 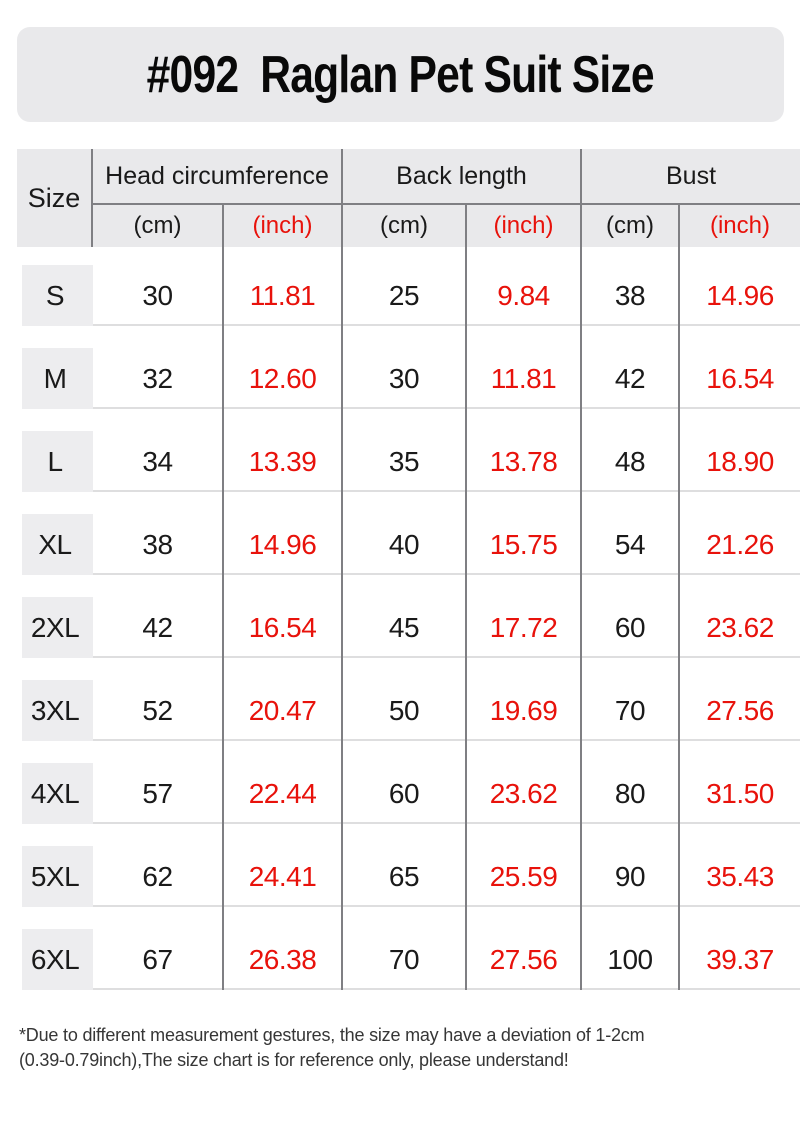 I want to click on row-2xl-back-cm: 45, so click(x=405, y=638).